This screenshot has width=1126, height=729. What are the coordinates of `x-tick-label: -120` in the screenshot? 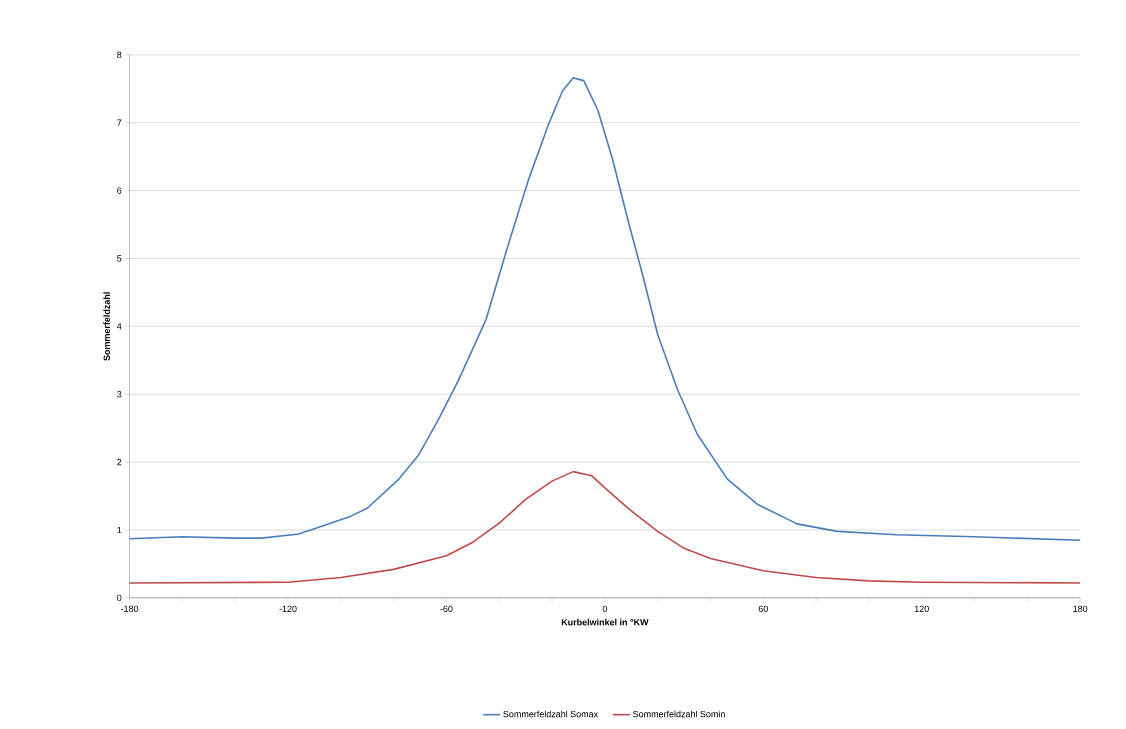 It's located at (288, 608).